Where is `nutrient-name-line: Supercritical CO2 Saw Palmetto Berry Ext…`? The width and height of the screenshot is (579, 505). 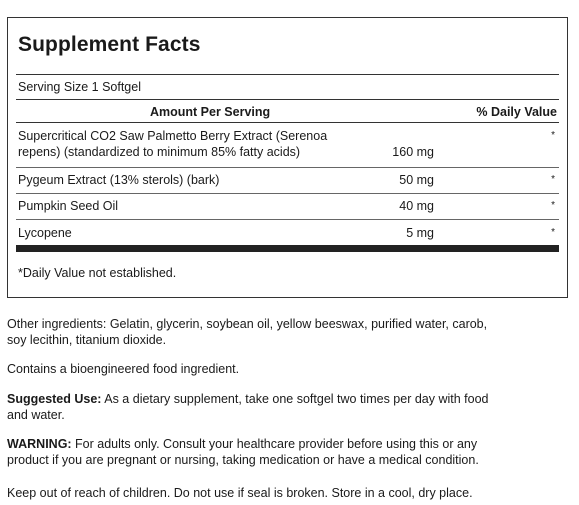 nutrient-name-line: Supercritical CO2 Saw Palmetto Berry Ext… is located at coordinates (173, 136).